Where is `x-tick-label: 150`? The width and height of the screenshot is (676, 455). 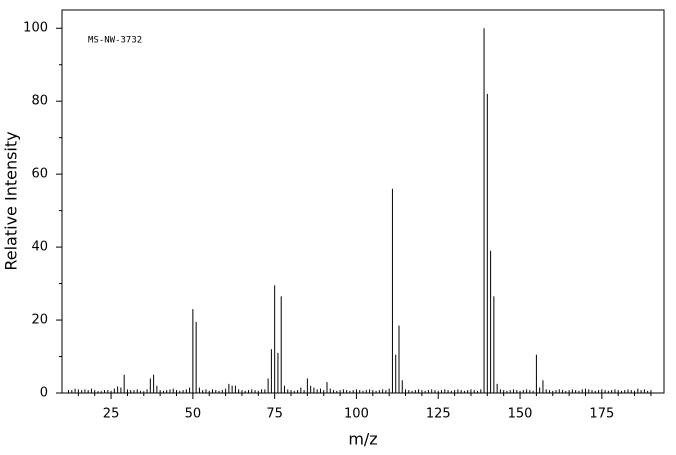 x-tick-label: 150 is located at coordinates (520, 414).